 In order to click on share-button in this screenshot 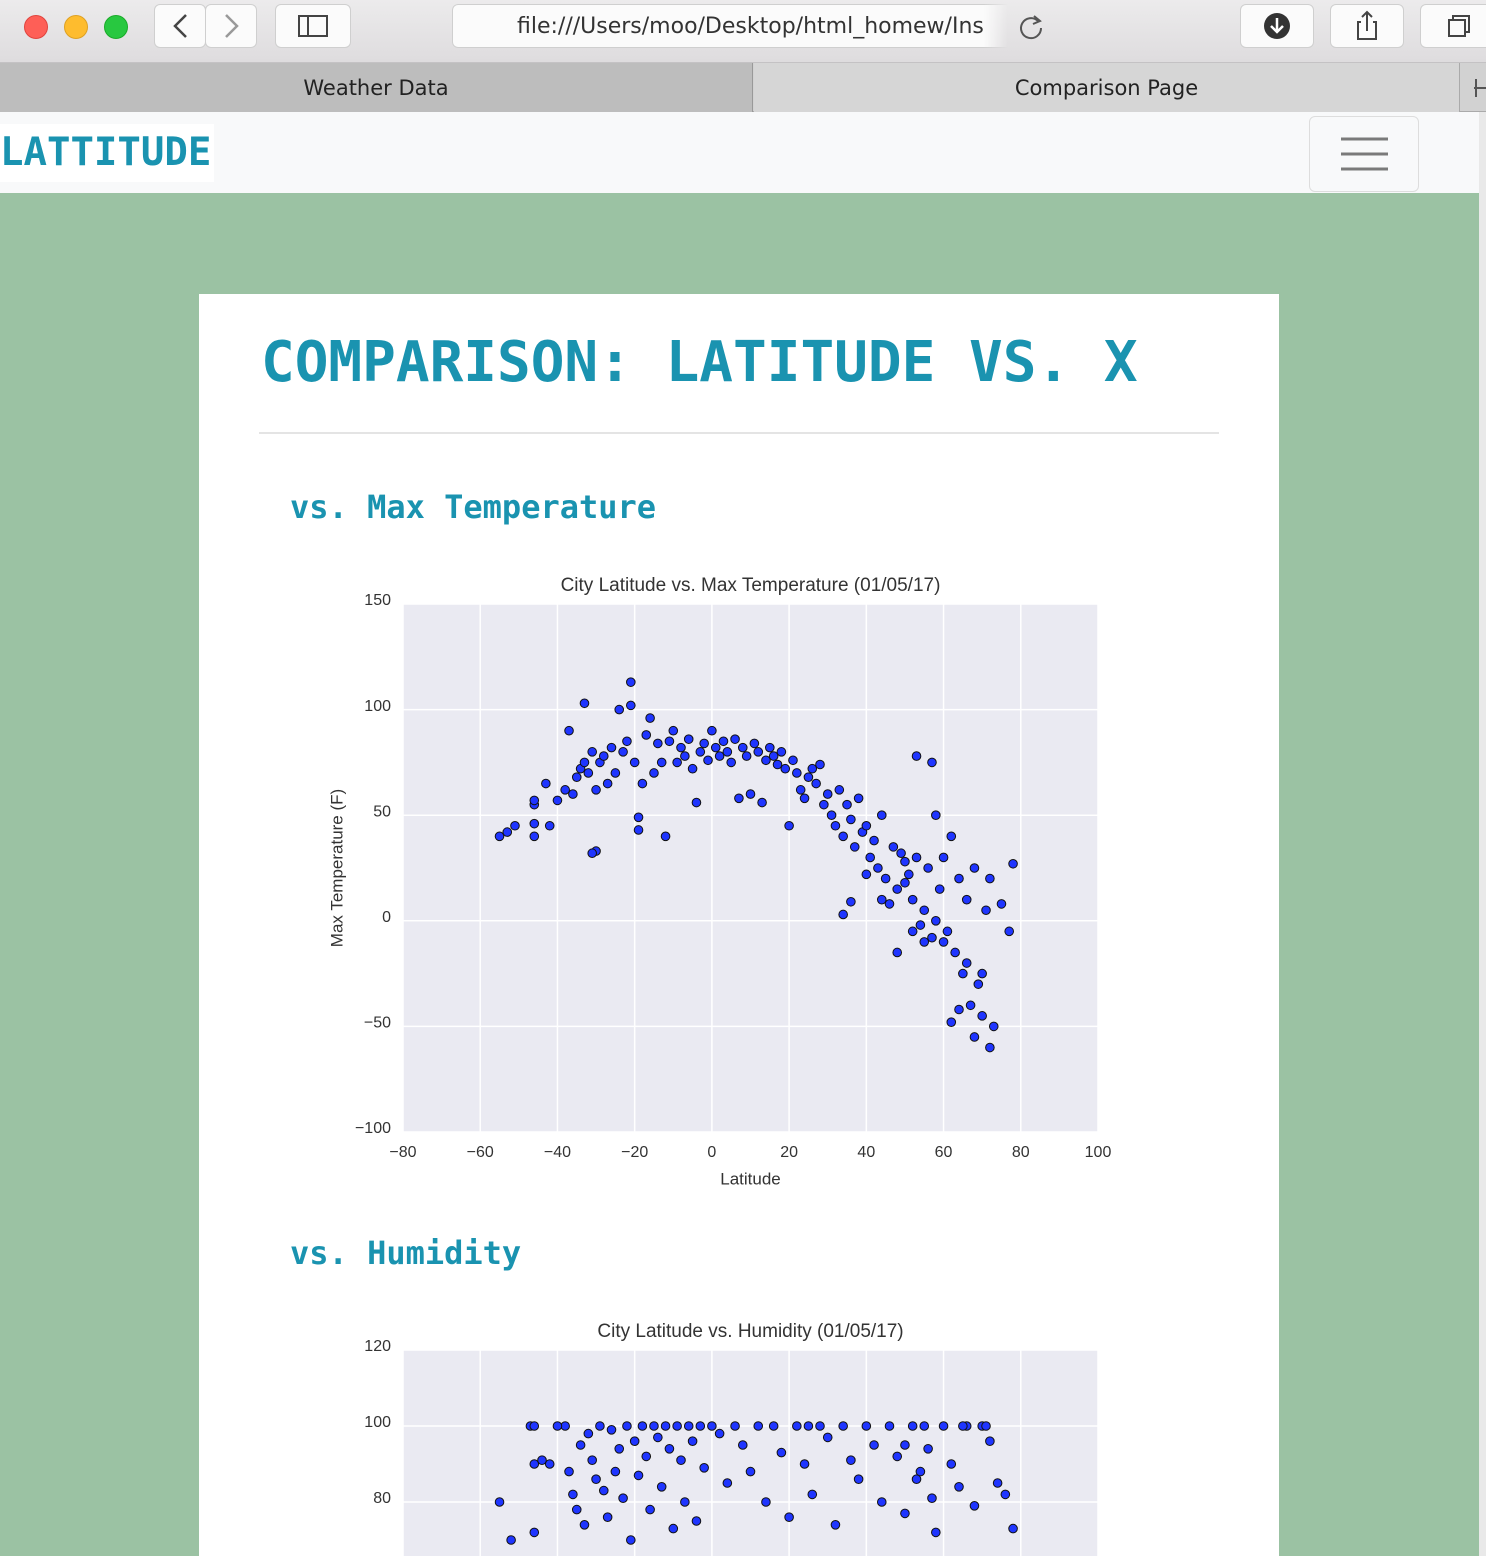, I will do `click(1367, 26)`.